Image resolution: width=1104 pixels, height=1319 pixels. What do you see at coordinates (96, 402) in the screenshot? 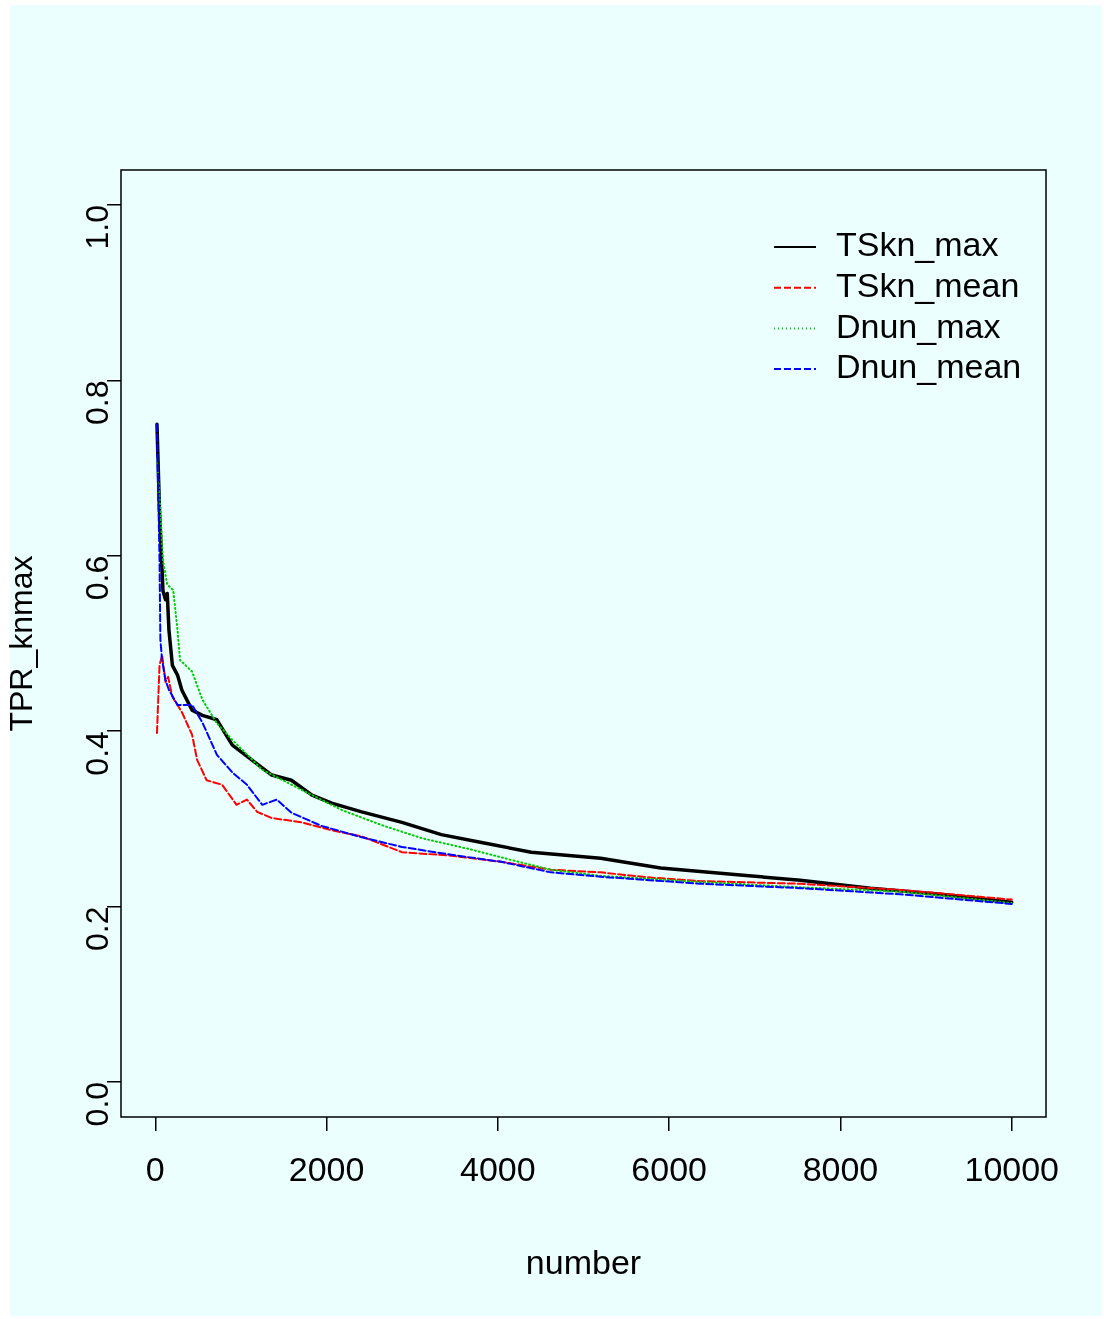
I see `y-tick-label: 0.8` at bounding box center [96, 402].